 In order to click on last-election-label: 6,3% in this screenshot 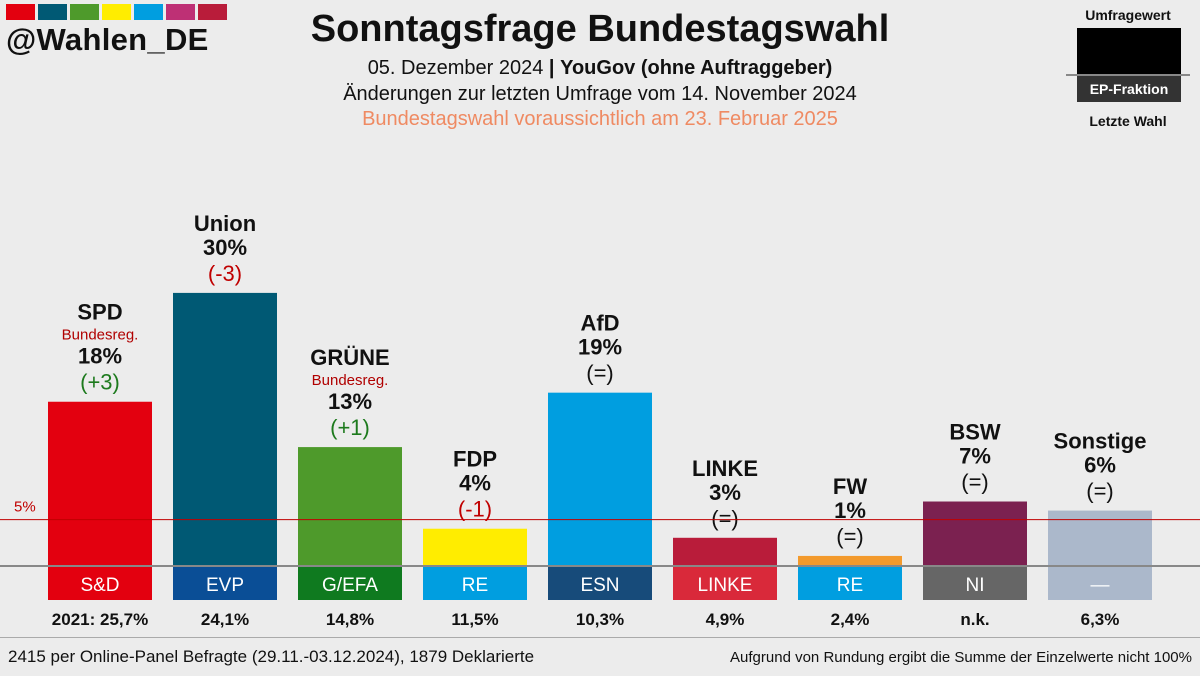, I will do `click(1100, 619)`.